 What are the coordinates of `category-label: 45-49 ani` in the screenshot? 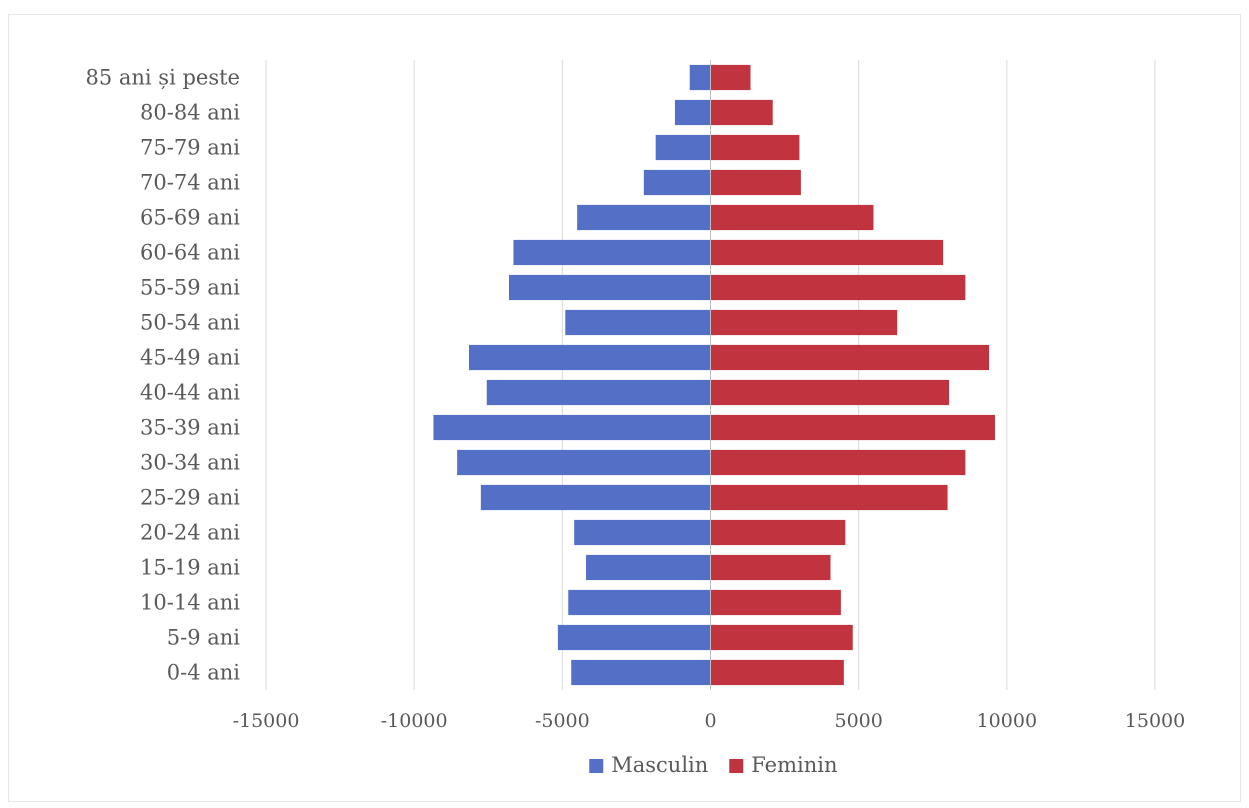 It's located at (190, 358).